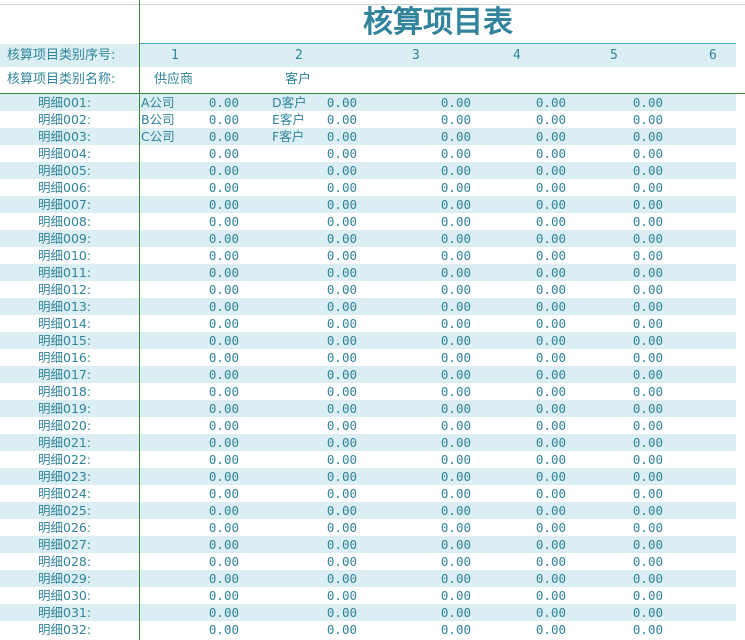  Describe the element at coordinates (299, 55) in the screenshot. I see `seq-2: 2` at that location.